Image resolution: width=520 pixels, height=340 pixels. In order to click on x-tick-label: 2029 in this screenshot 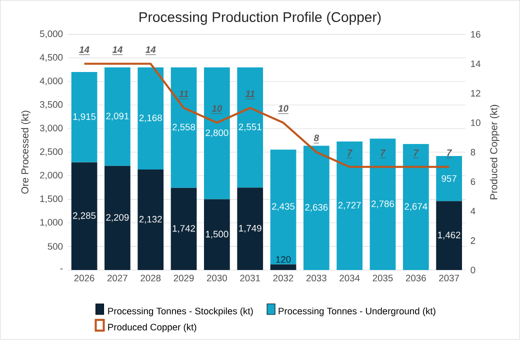, I will do `click(184, 278)`.